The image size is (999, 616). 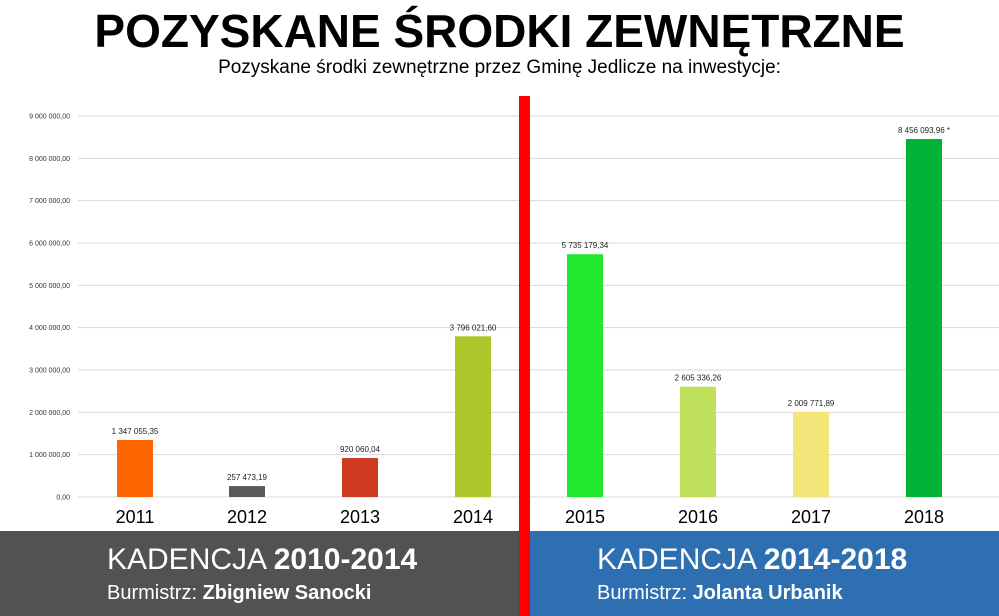 What do you see at coordinates (585, 375) in the screenshot?
I see `bar-2015` at bounding box center [585, 375].